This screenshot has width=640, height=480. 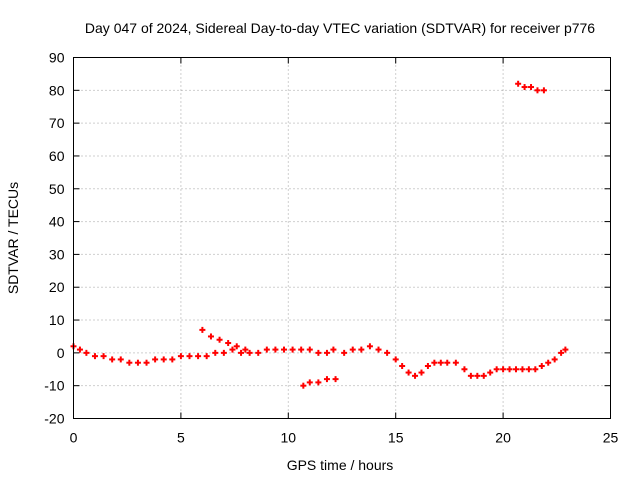 I want to click on y-tick-label: 90, so click(x=57, y=58).